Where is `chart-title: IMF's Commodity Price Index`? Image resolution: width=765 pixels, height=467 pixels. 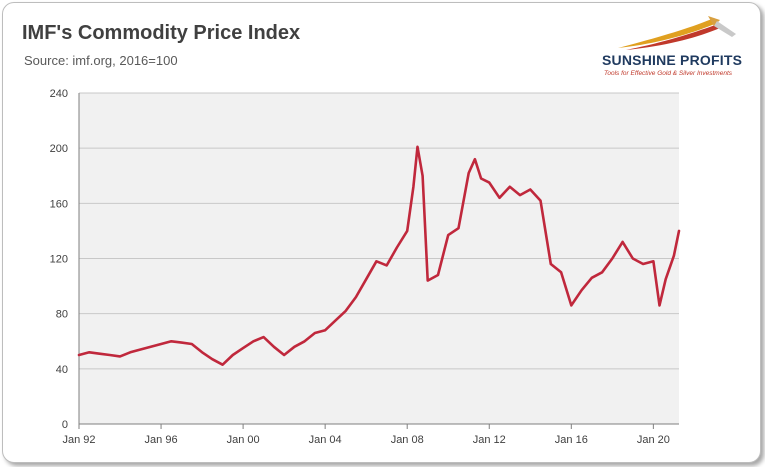
chart-title: IMF's Commodity Price Index is located at coordinates (161, 33).